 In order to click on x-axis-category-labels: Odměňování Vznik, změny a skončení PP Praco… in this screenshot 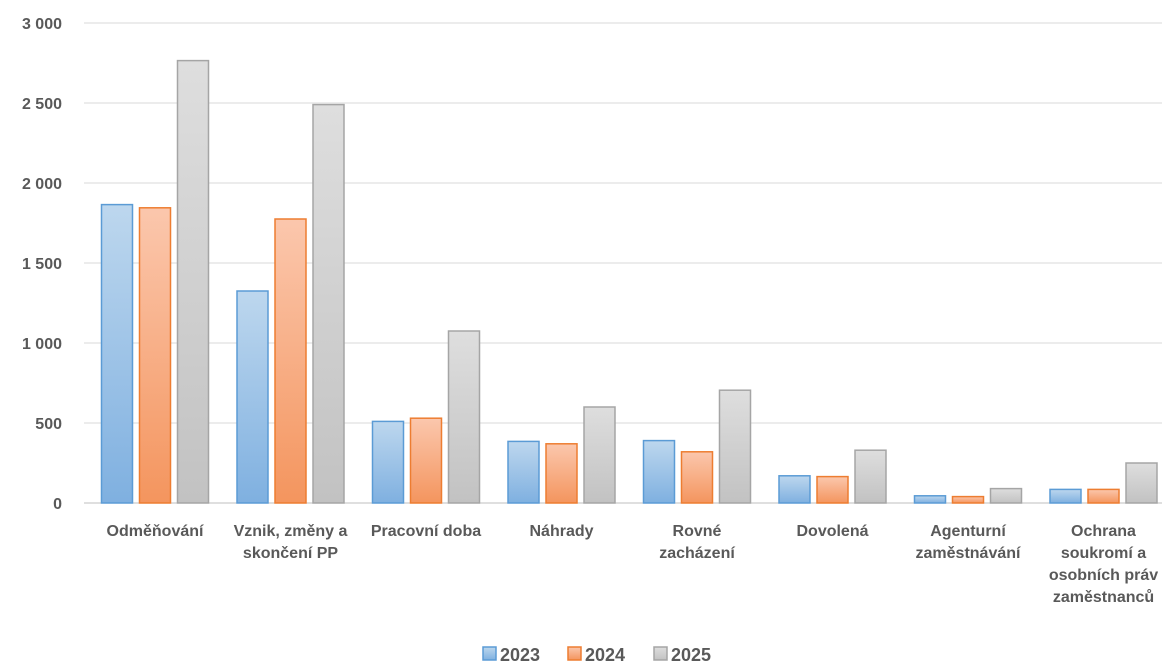, I will do `click(633, 564)`.